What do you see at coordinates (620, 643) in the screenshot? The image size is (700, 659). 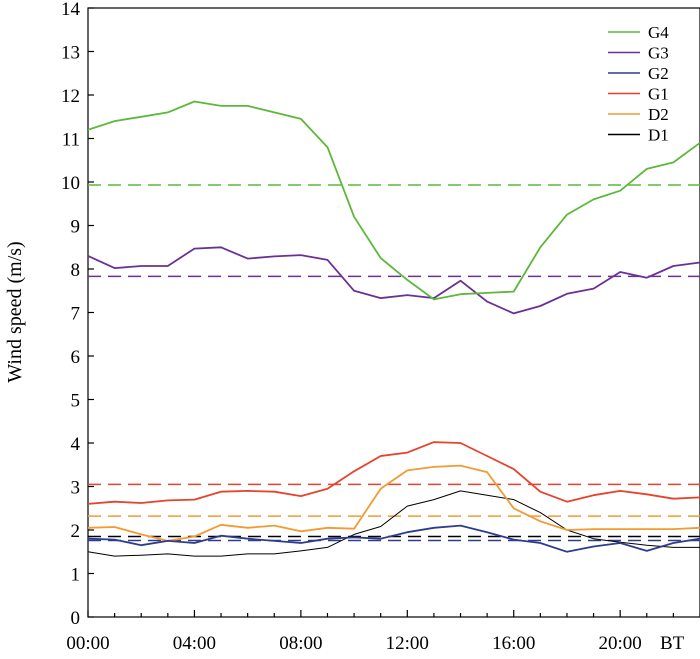 I see `x-tick-label: 20:00` at bounding box center [620, 643].